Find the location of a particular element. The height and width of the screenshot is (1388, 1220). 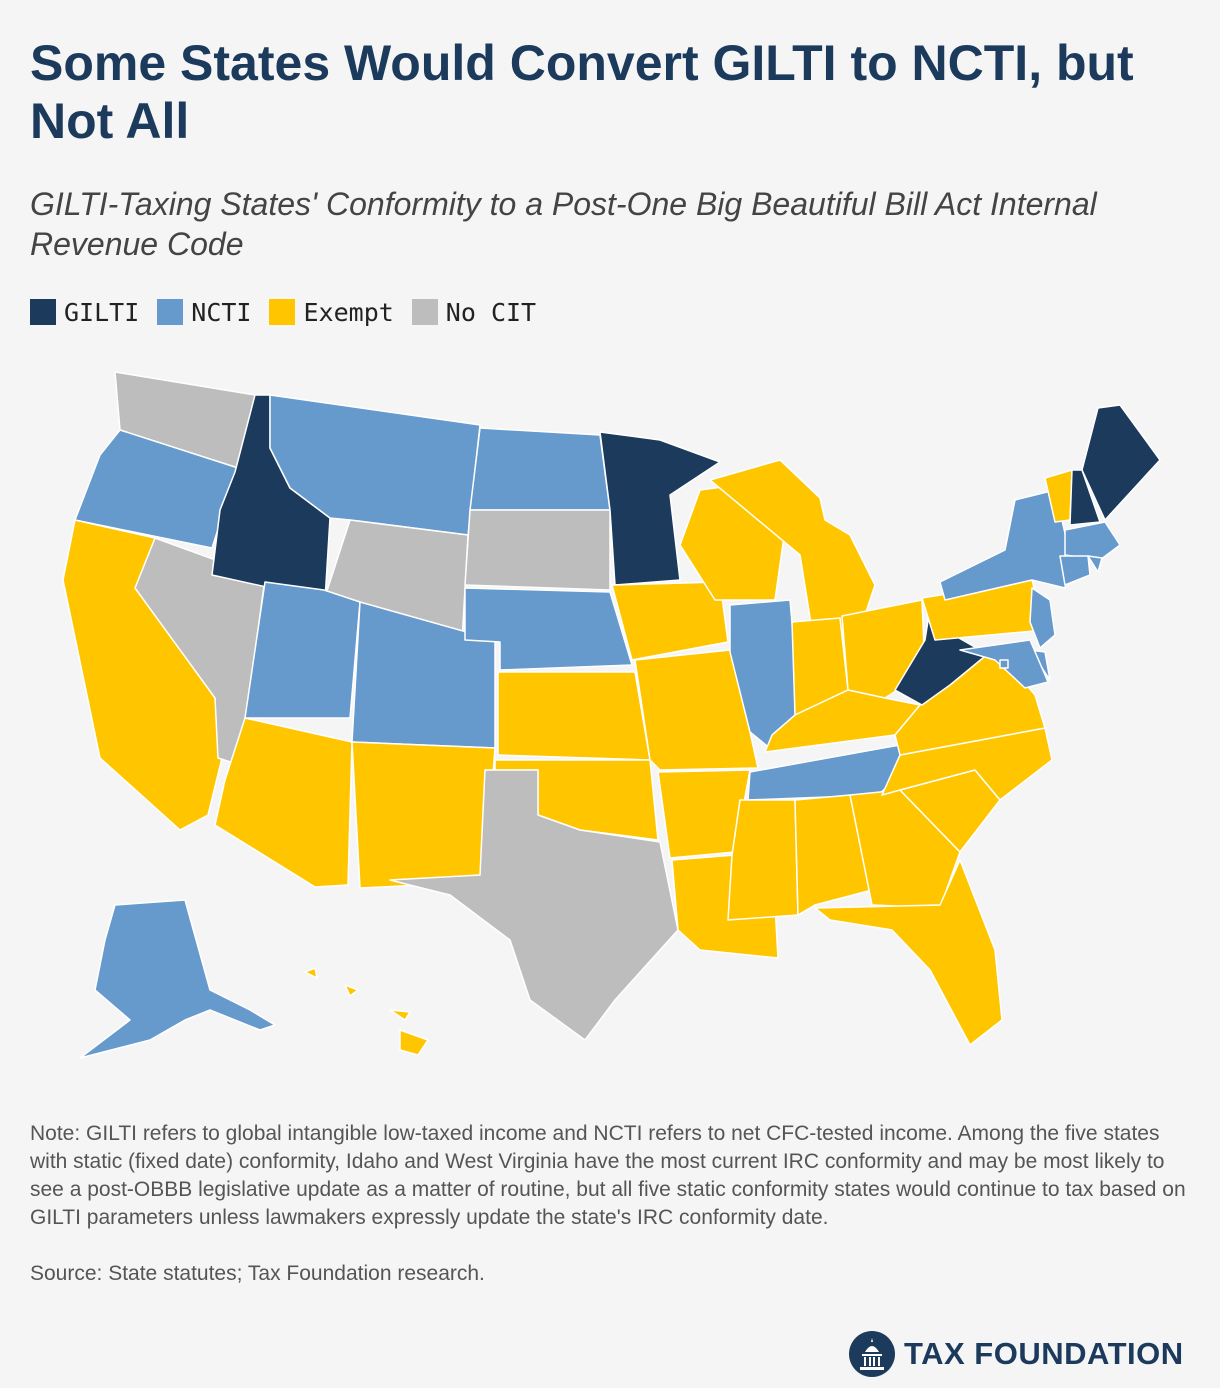

state-ms is located at coordinates (763, 860).